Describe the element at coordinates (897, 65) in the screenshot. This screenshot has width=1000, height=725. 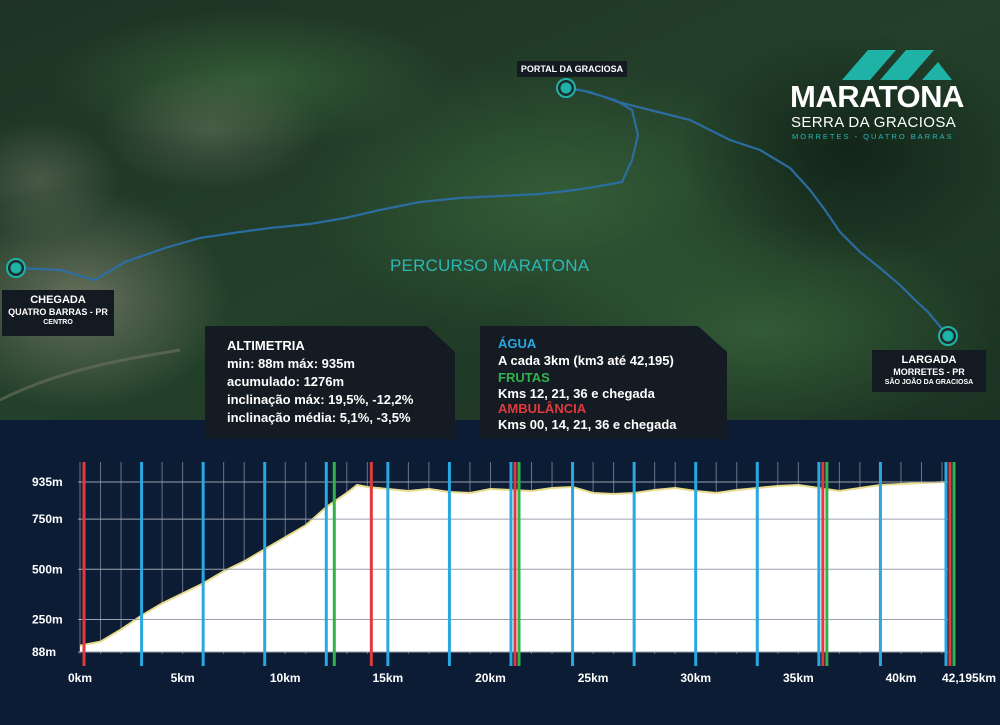
I see `logo-mark-icon` at that location.